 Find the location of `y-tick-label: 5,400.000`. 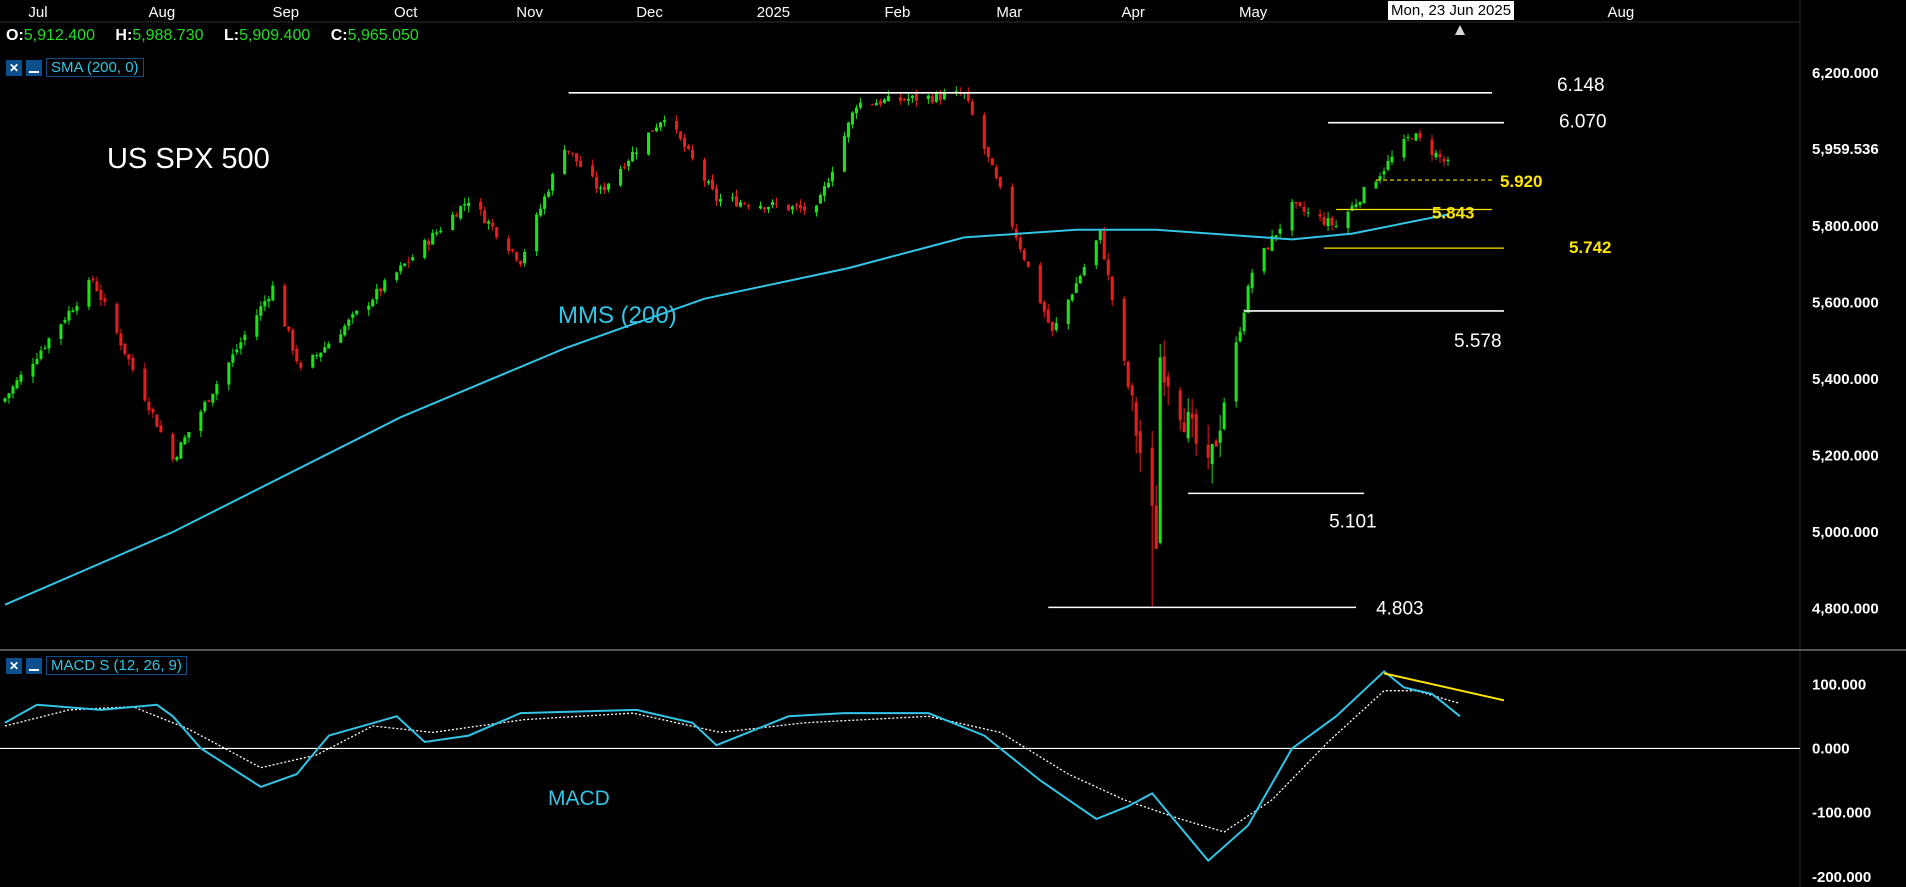

y-tick-label: 5,400.000 is located at coordinates (1845, 379).